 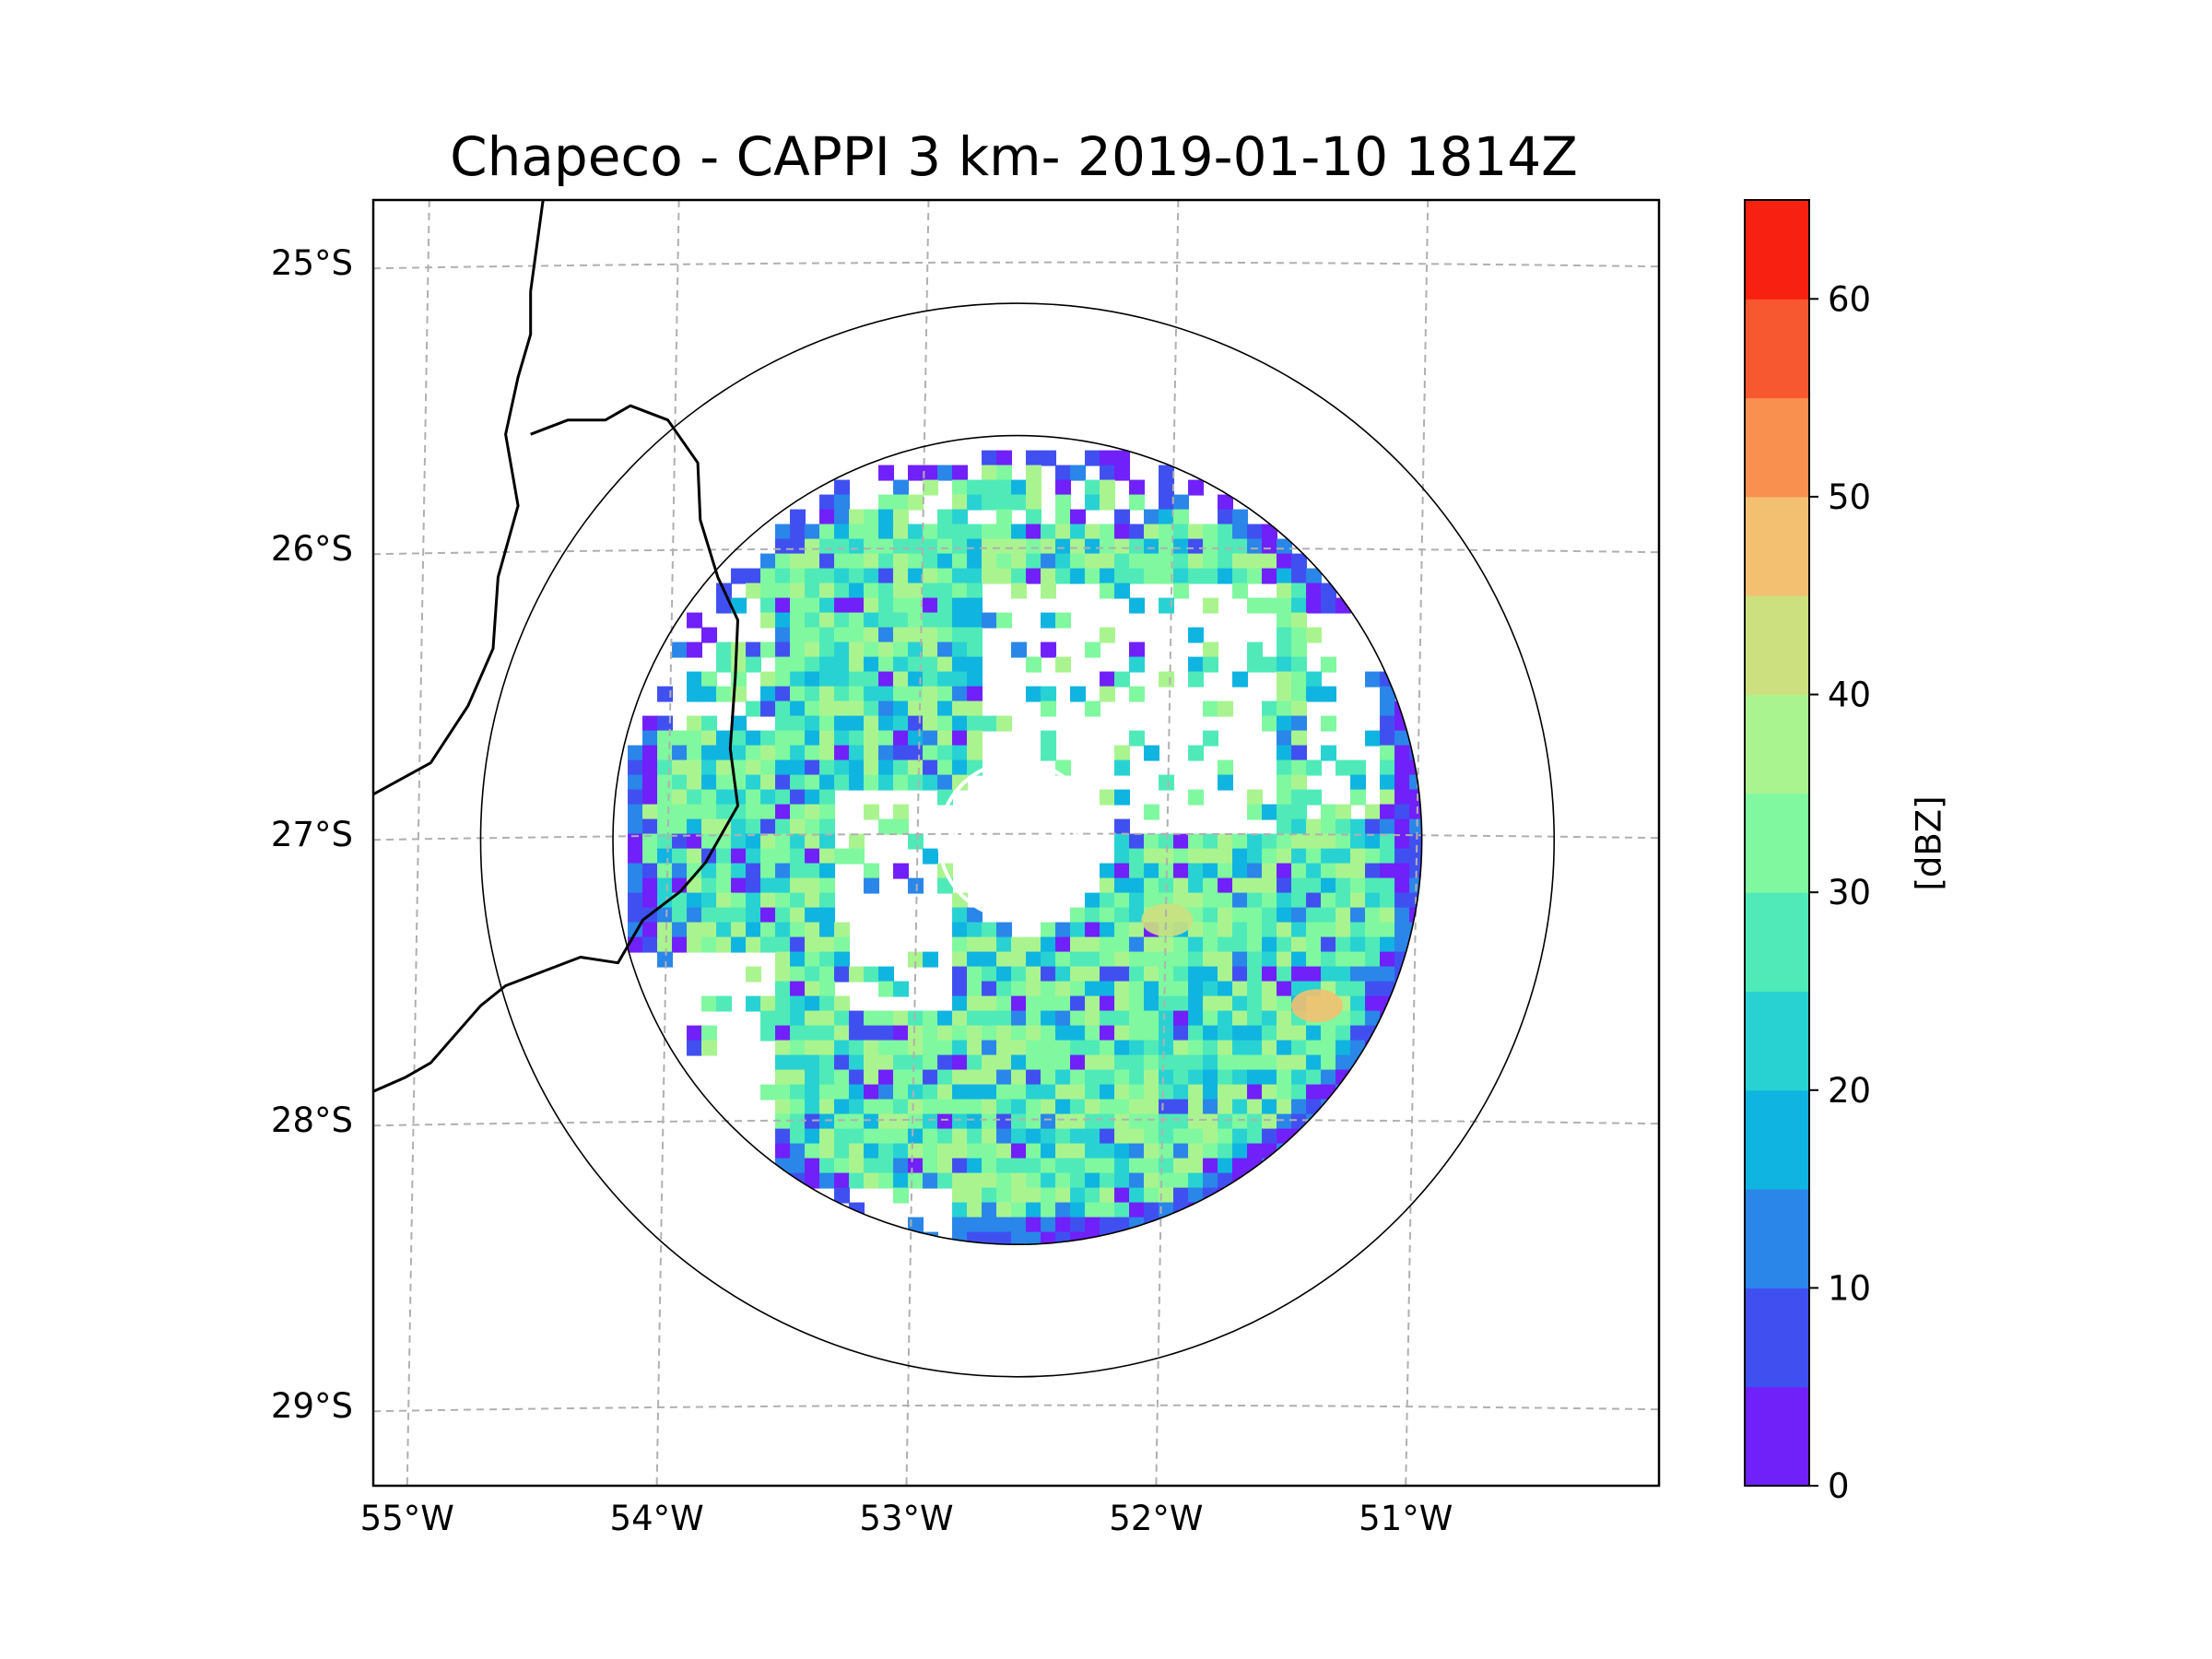 I want to click on colorbar-tick-label: 30, so click(x=1849, y=892).